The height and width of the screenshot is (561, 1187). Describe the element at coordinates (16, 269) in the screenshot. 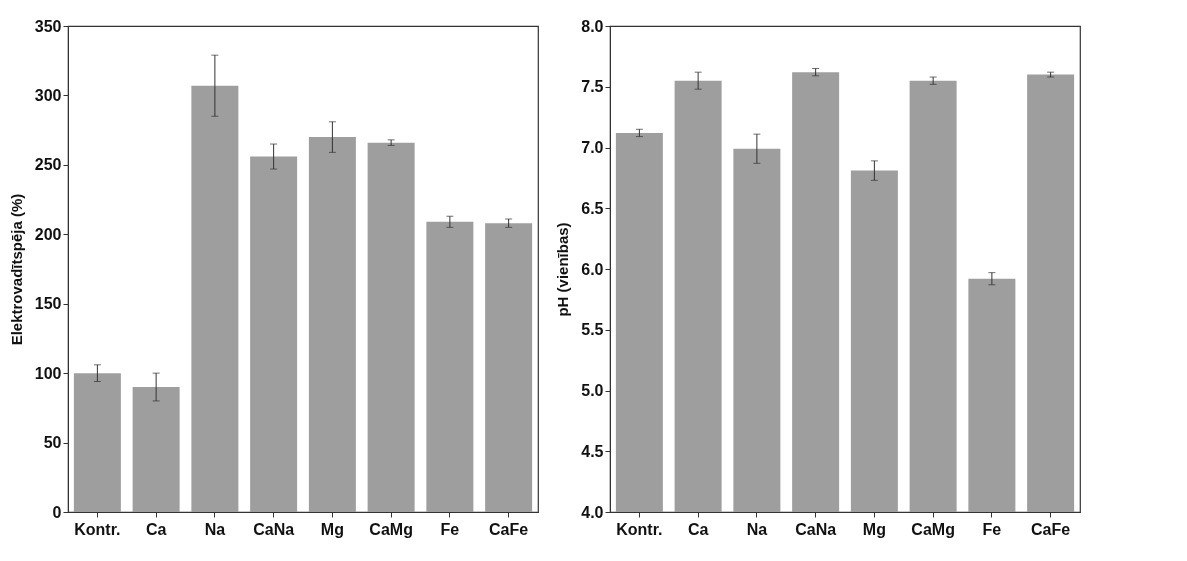

I see `y-axis-title: Elektrovadītspēja (%)` at that location.